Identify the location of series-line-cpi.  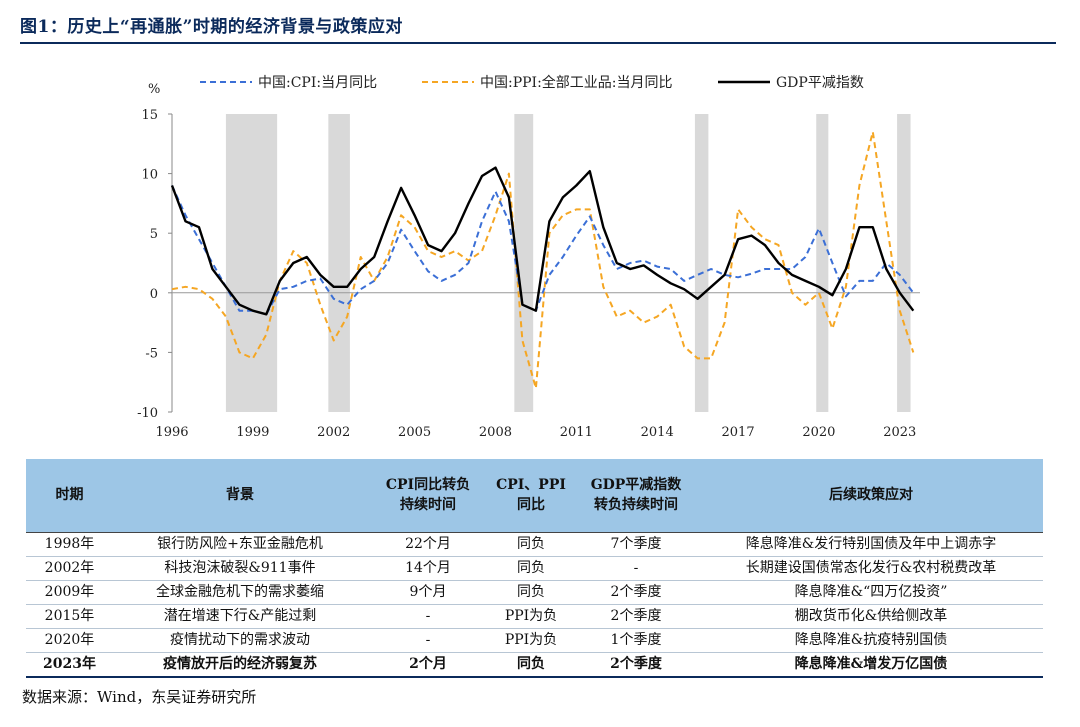
(543, 250).